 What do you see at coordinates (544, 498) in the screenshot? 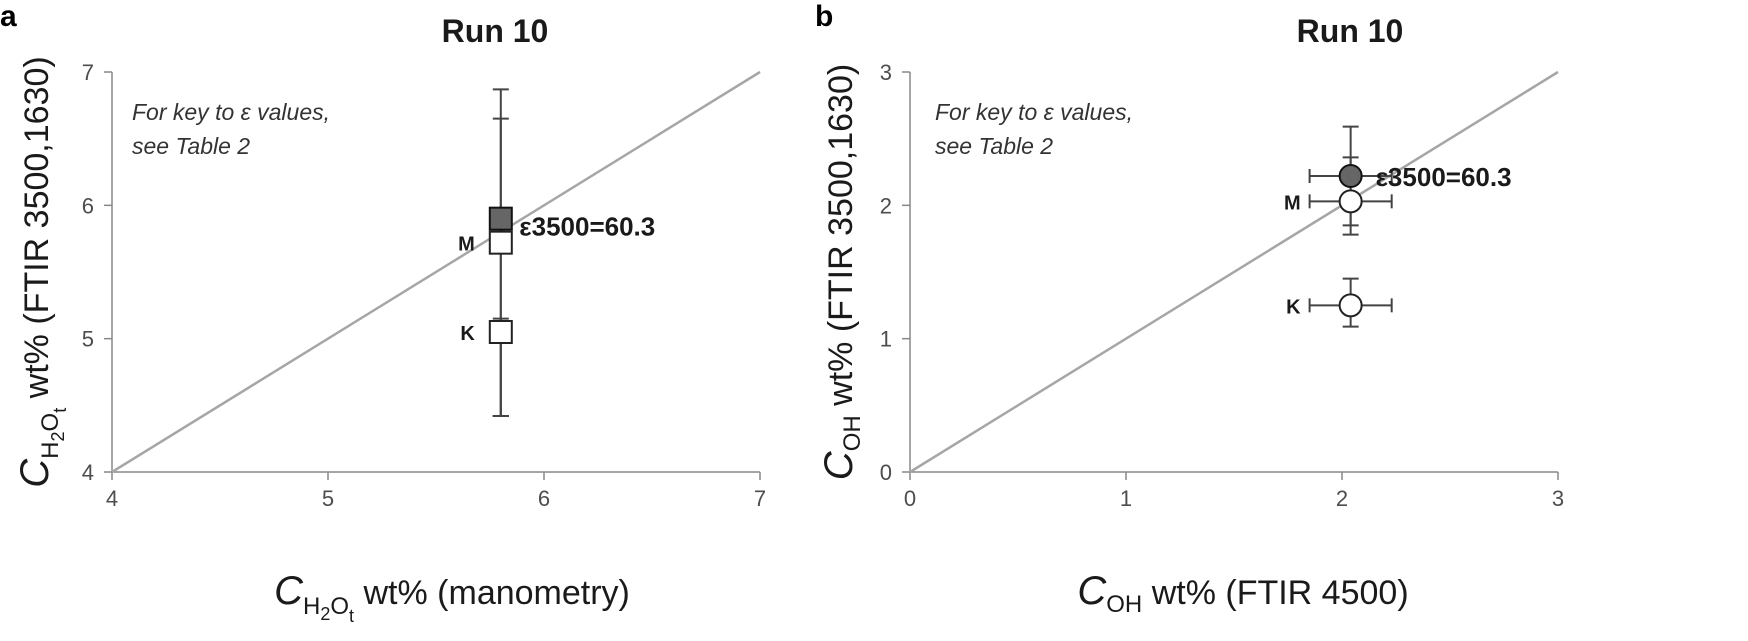
I see `x-tick-label: 6` at bounding box center [544, 498].